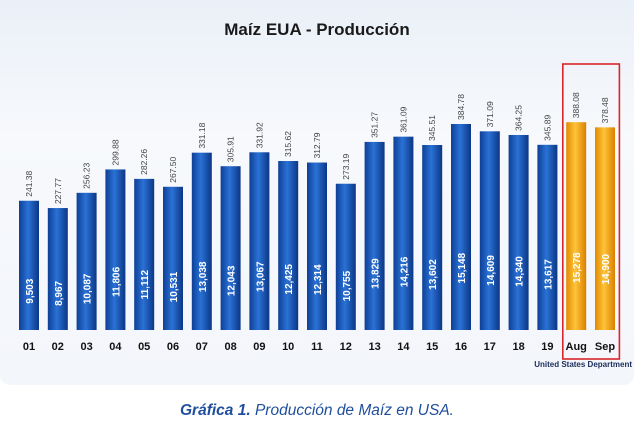 The width and height of the screenshot is (634, 433). Describe the element at coordinates (288, 144) in the screenshot. I see `bar-top-label: 315.62` at that location.